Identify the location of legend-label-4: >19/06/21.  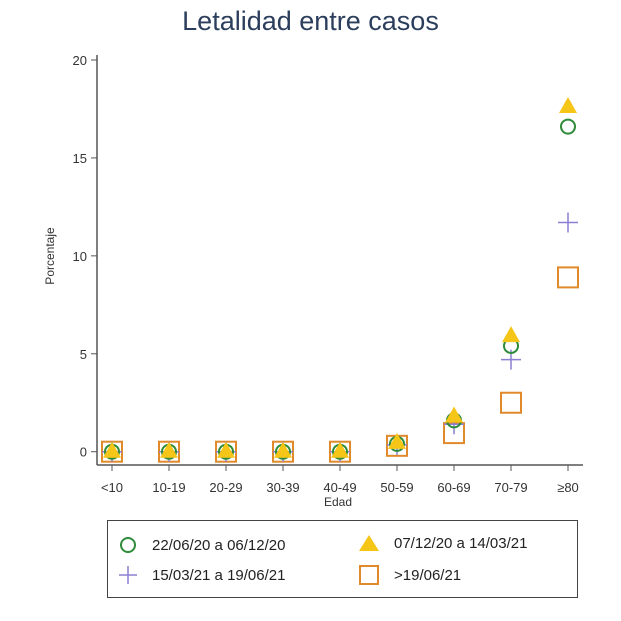
(428, 575).